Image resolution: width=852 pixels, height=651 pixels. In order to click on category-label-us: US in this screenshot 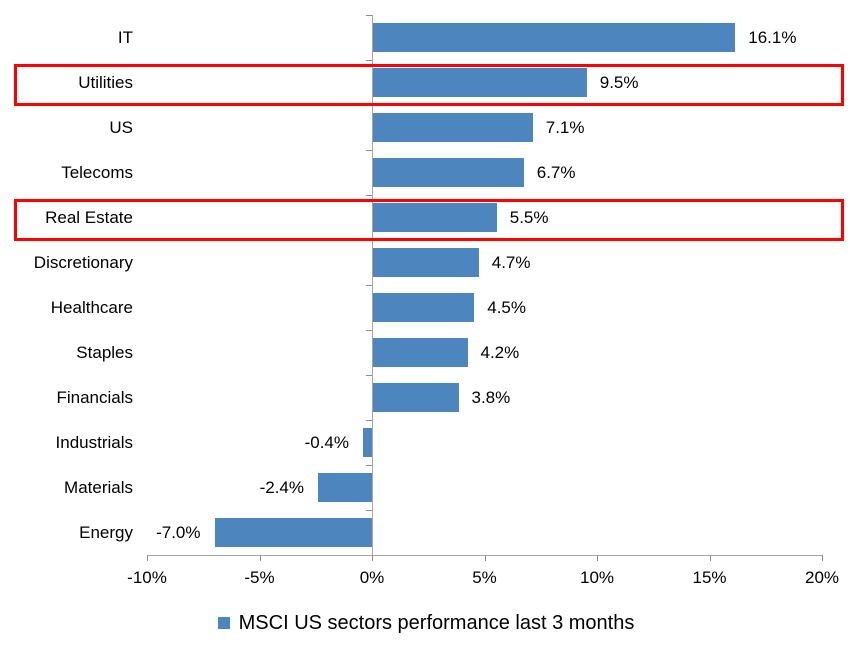, I will do `click(121, 127)`.